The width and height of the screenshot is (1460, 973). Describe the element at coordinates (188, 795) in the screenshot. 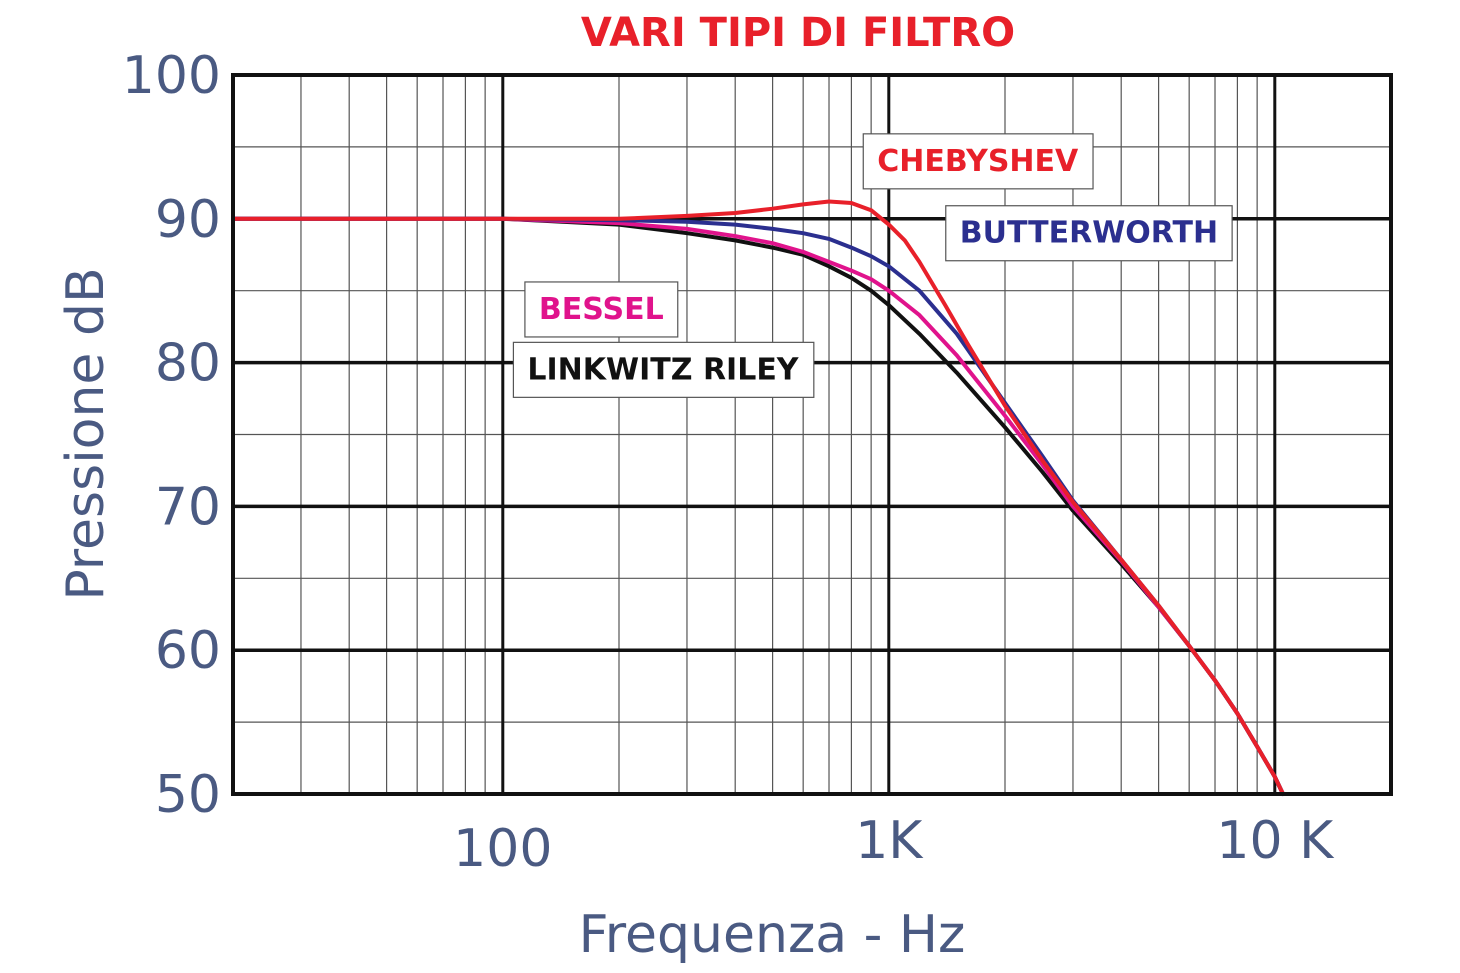

I see `y-tick-label: 50` at that location.